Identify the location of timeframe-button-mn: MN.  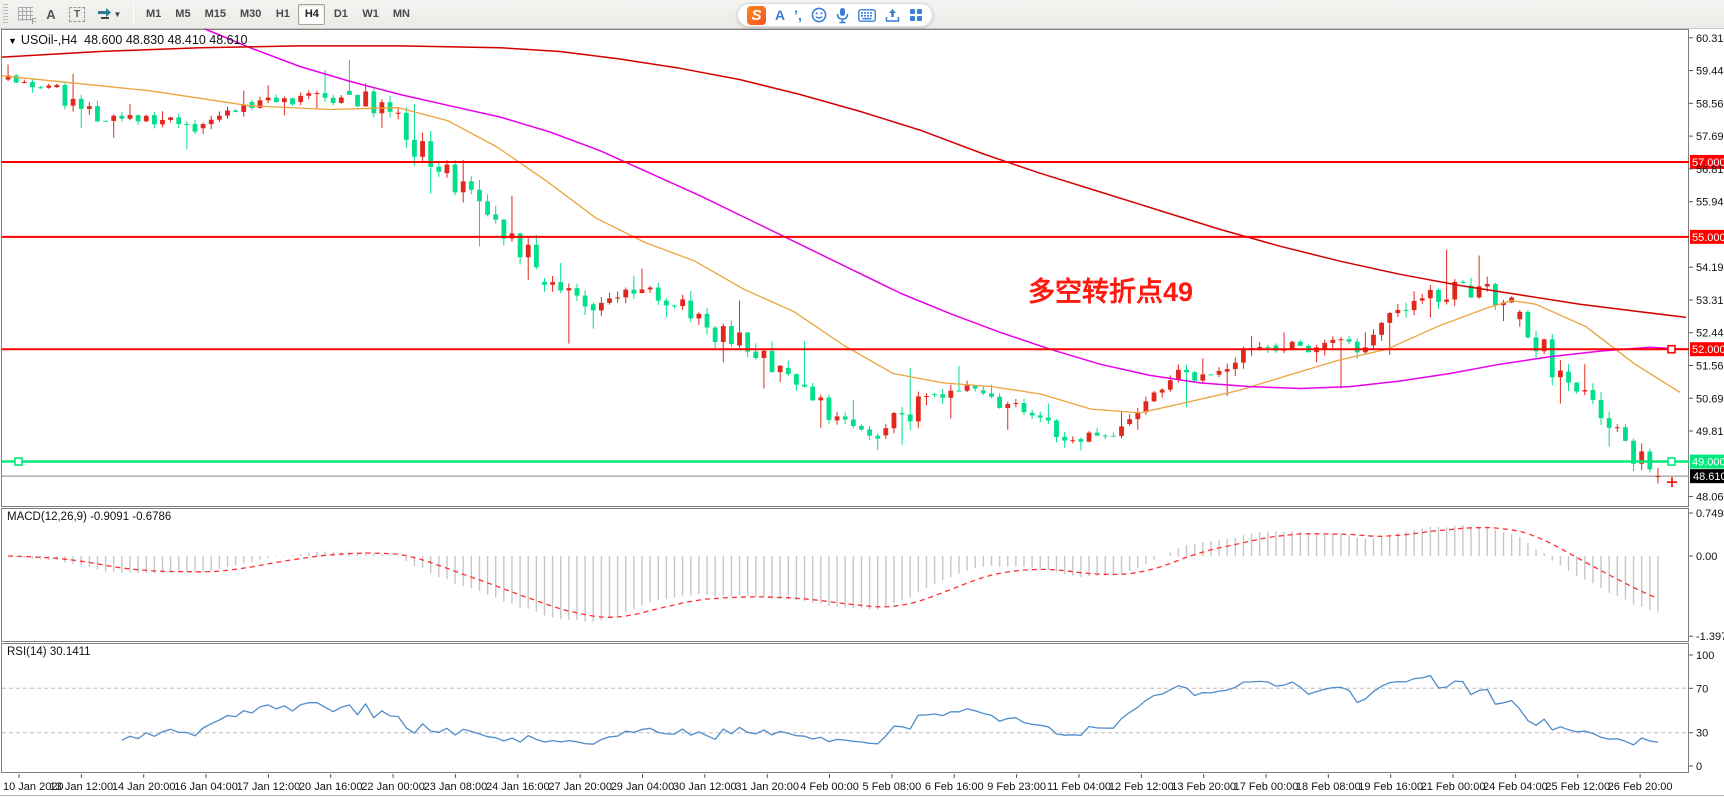
(401, 14).